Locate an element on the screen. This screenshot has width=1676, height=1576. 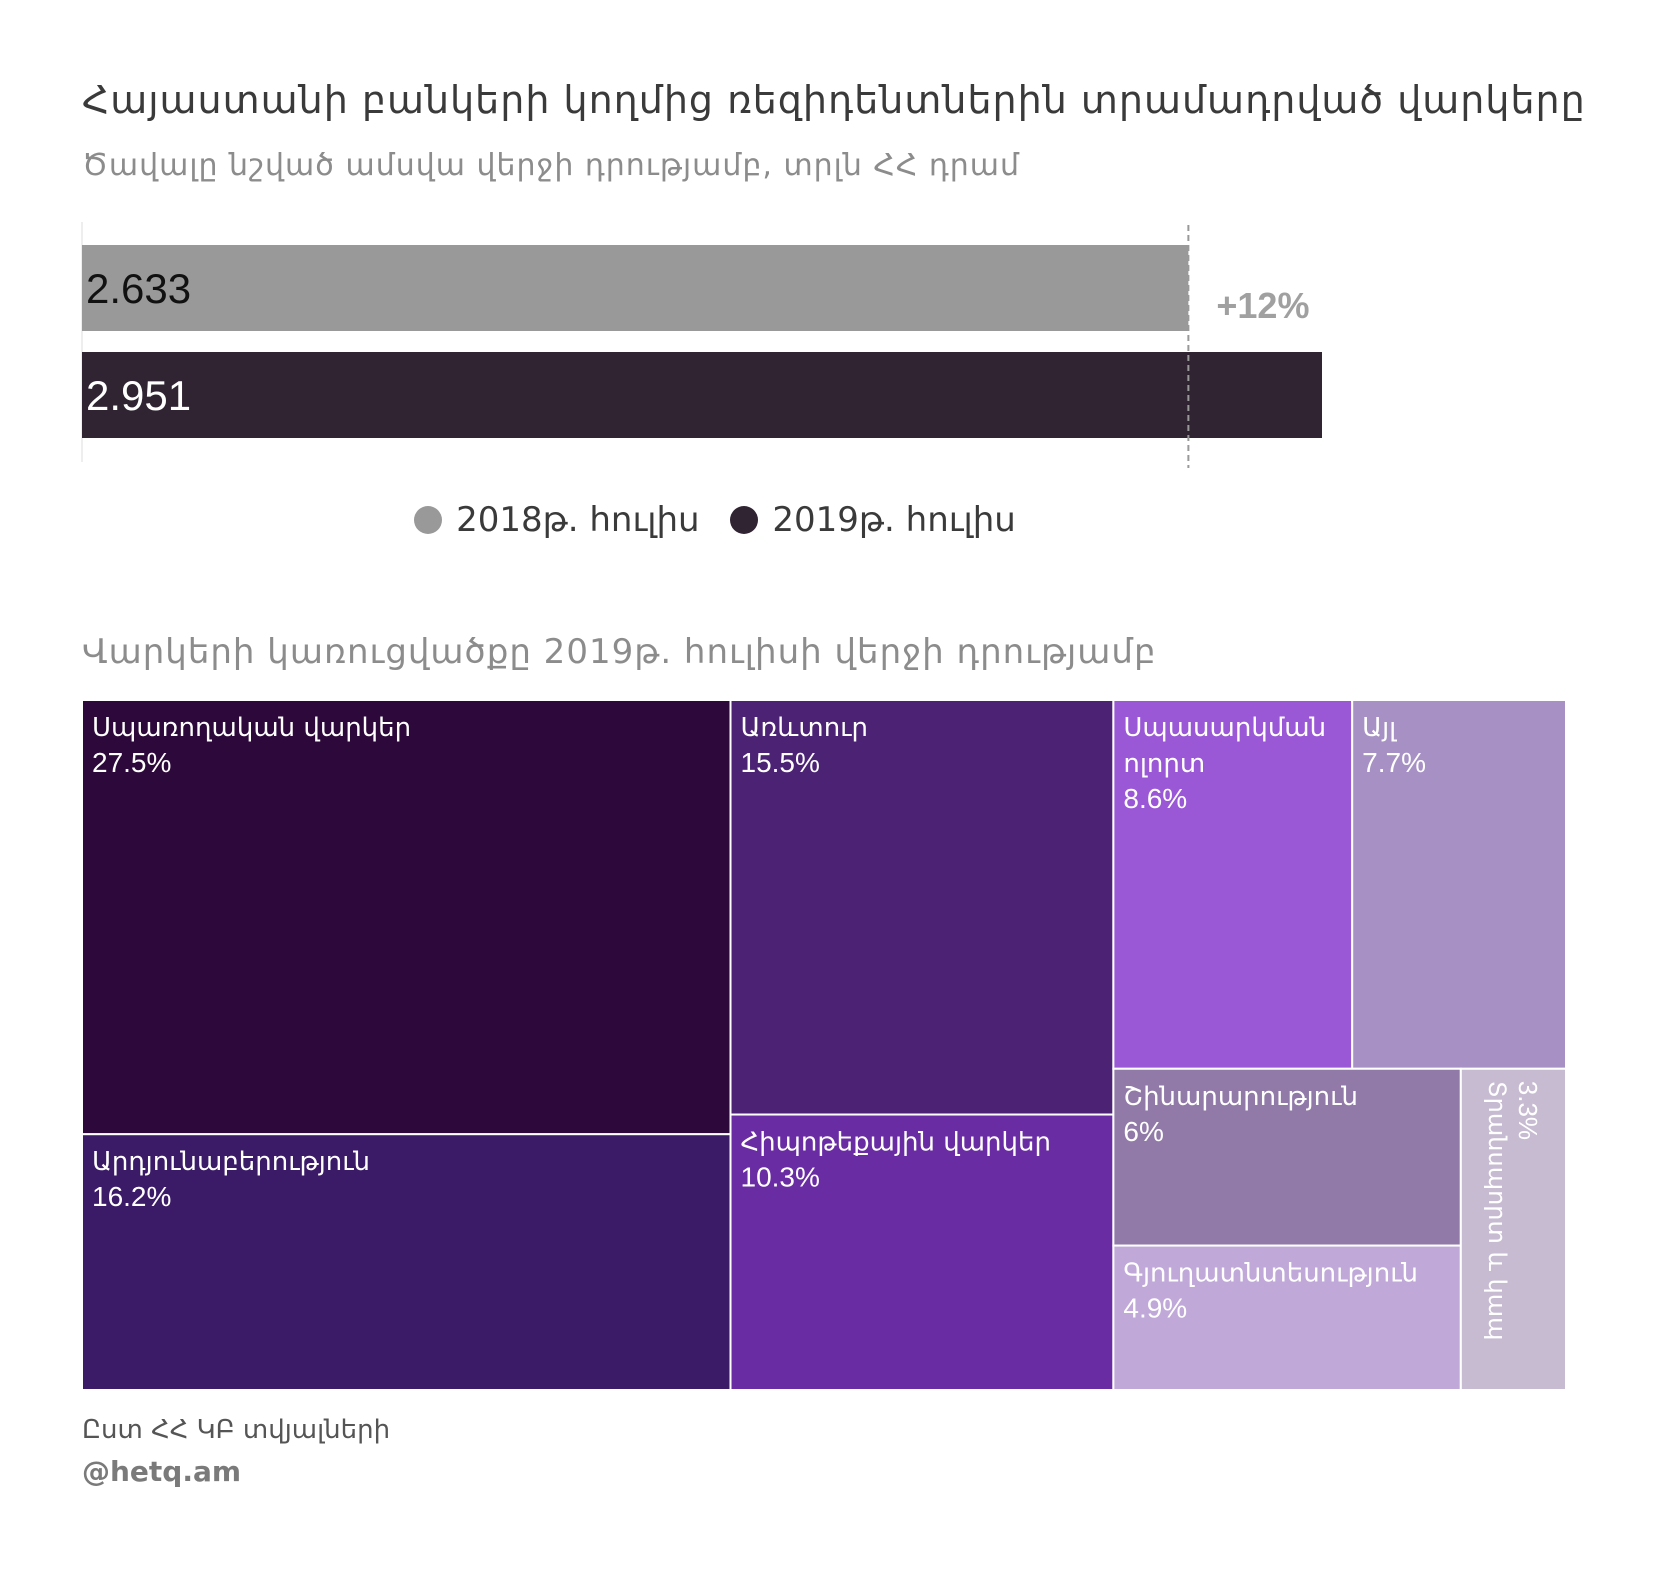
treemap-label-3: Հիպոթեքային վարկեր is located at coordinates (896, 1143).